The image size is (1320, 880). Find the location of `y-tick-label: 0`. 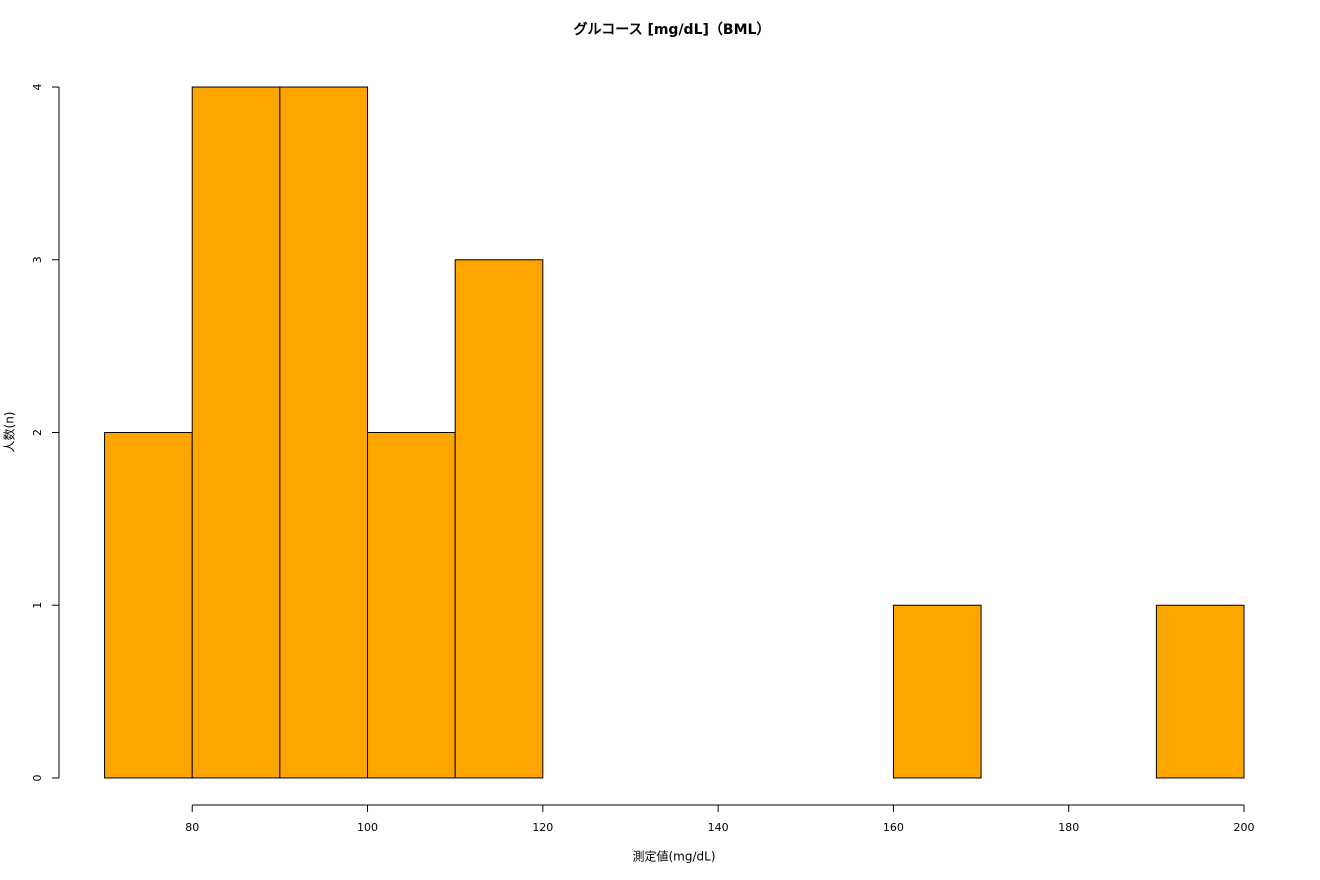

y-tick-label: 0 is located at coordinates (37, 777).